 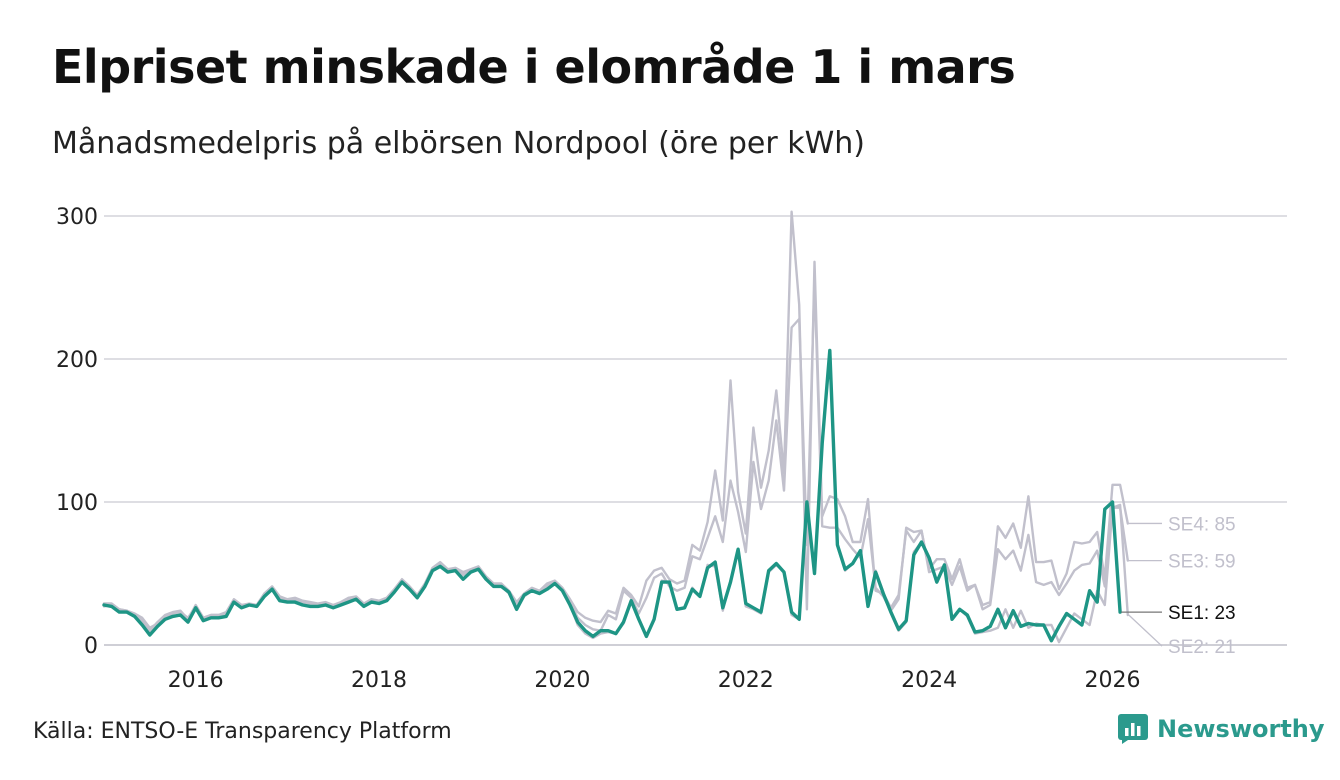 I want to click on end-label-se1: SE1: 23, so click(x=1202, y=613).